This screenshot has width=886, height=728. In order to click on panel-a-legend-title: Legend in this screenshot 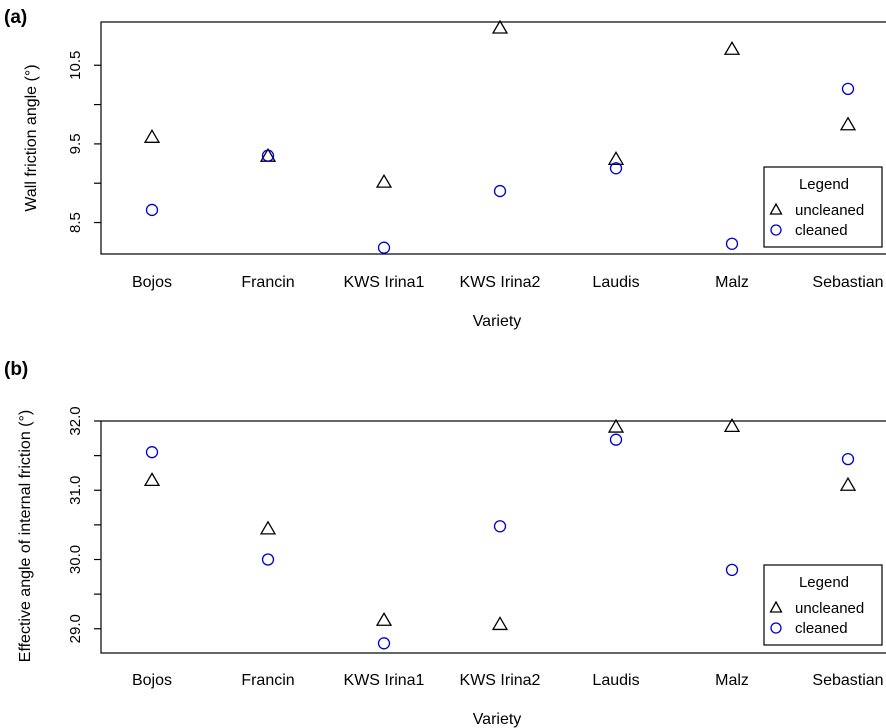, I will do `click(824, 184)`.